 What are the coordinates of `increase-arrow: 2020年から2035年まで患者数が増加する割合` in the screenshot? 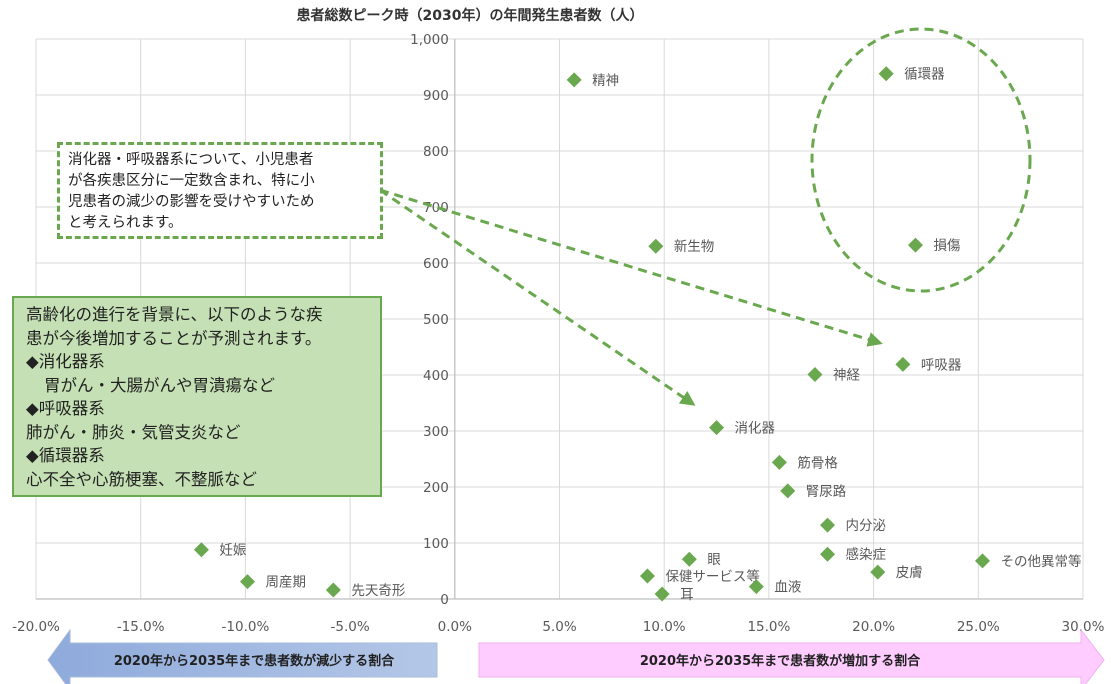 It's located at (791, 656).